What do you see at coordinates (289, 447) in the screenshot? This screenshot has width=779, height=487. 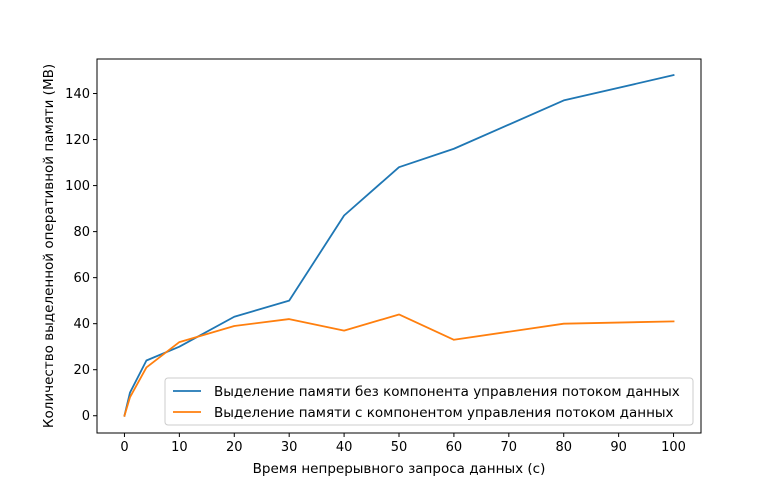 I see `x-tick-label: 30` at bounding box center [289, 447].